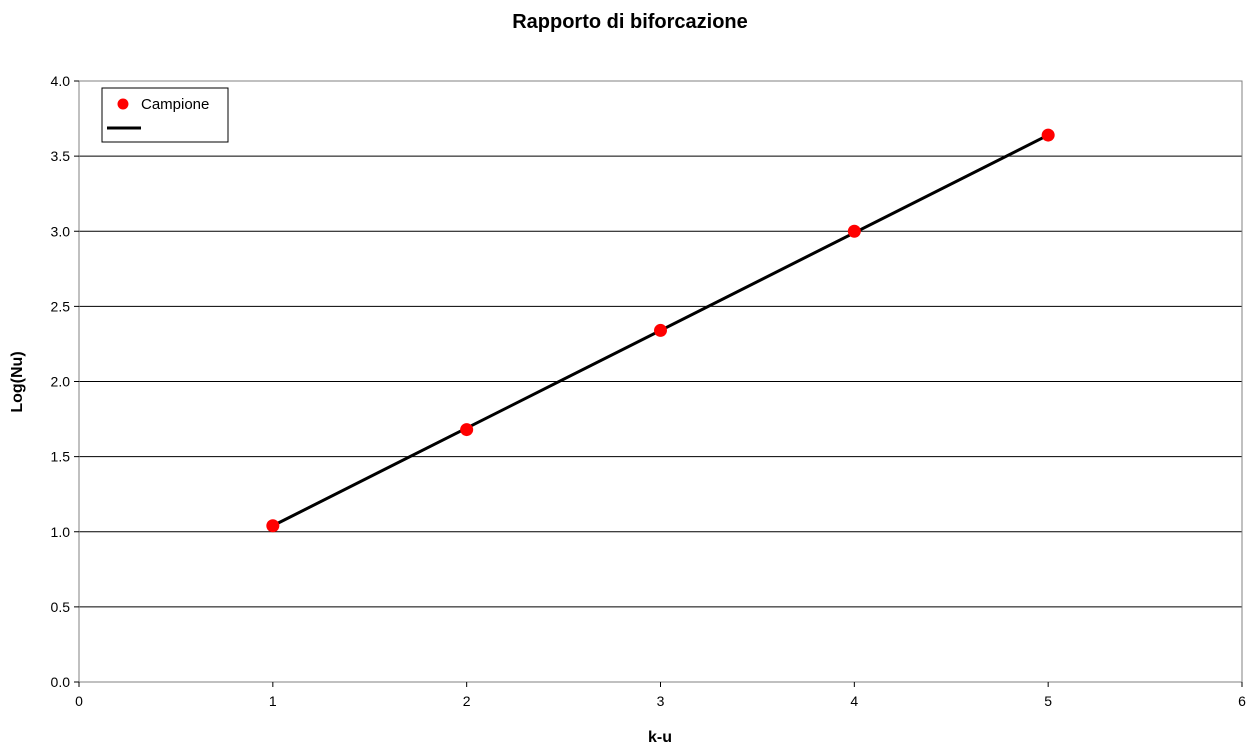 This screenshot has width=1251, height=754. What do you see at coordinates (61, 607) in the screenshot?
I see `y-tick-label: 0.5` at bounding box center [61, 607].